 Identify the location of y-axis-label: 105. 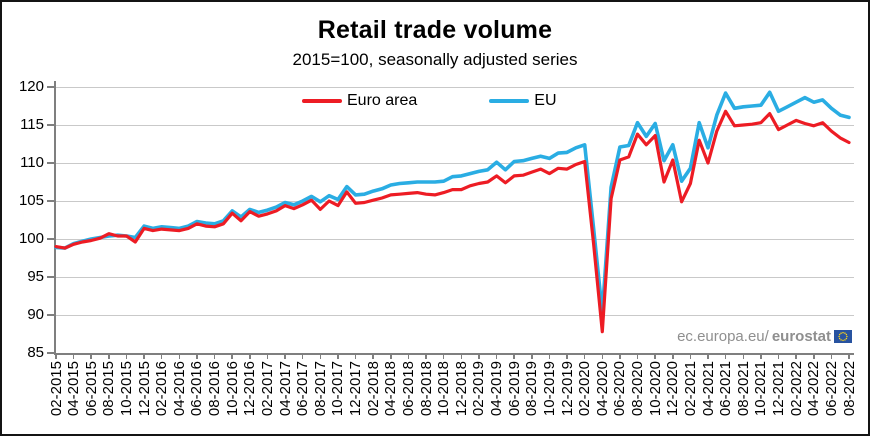
(31, 200).